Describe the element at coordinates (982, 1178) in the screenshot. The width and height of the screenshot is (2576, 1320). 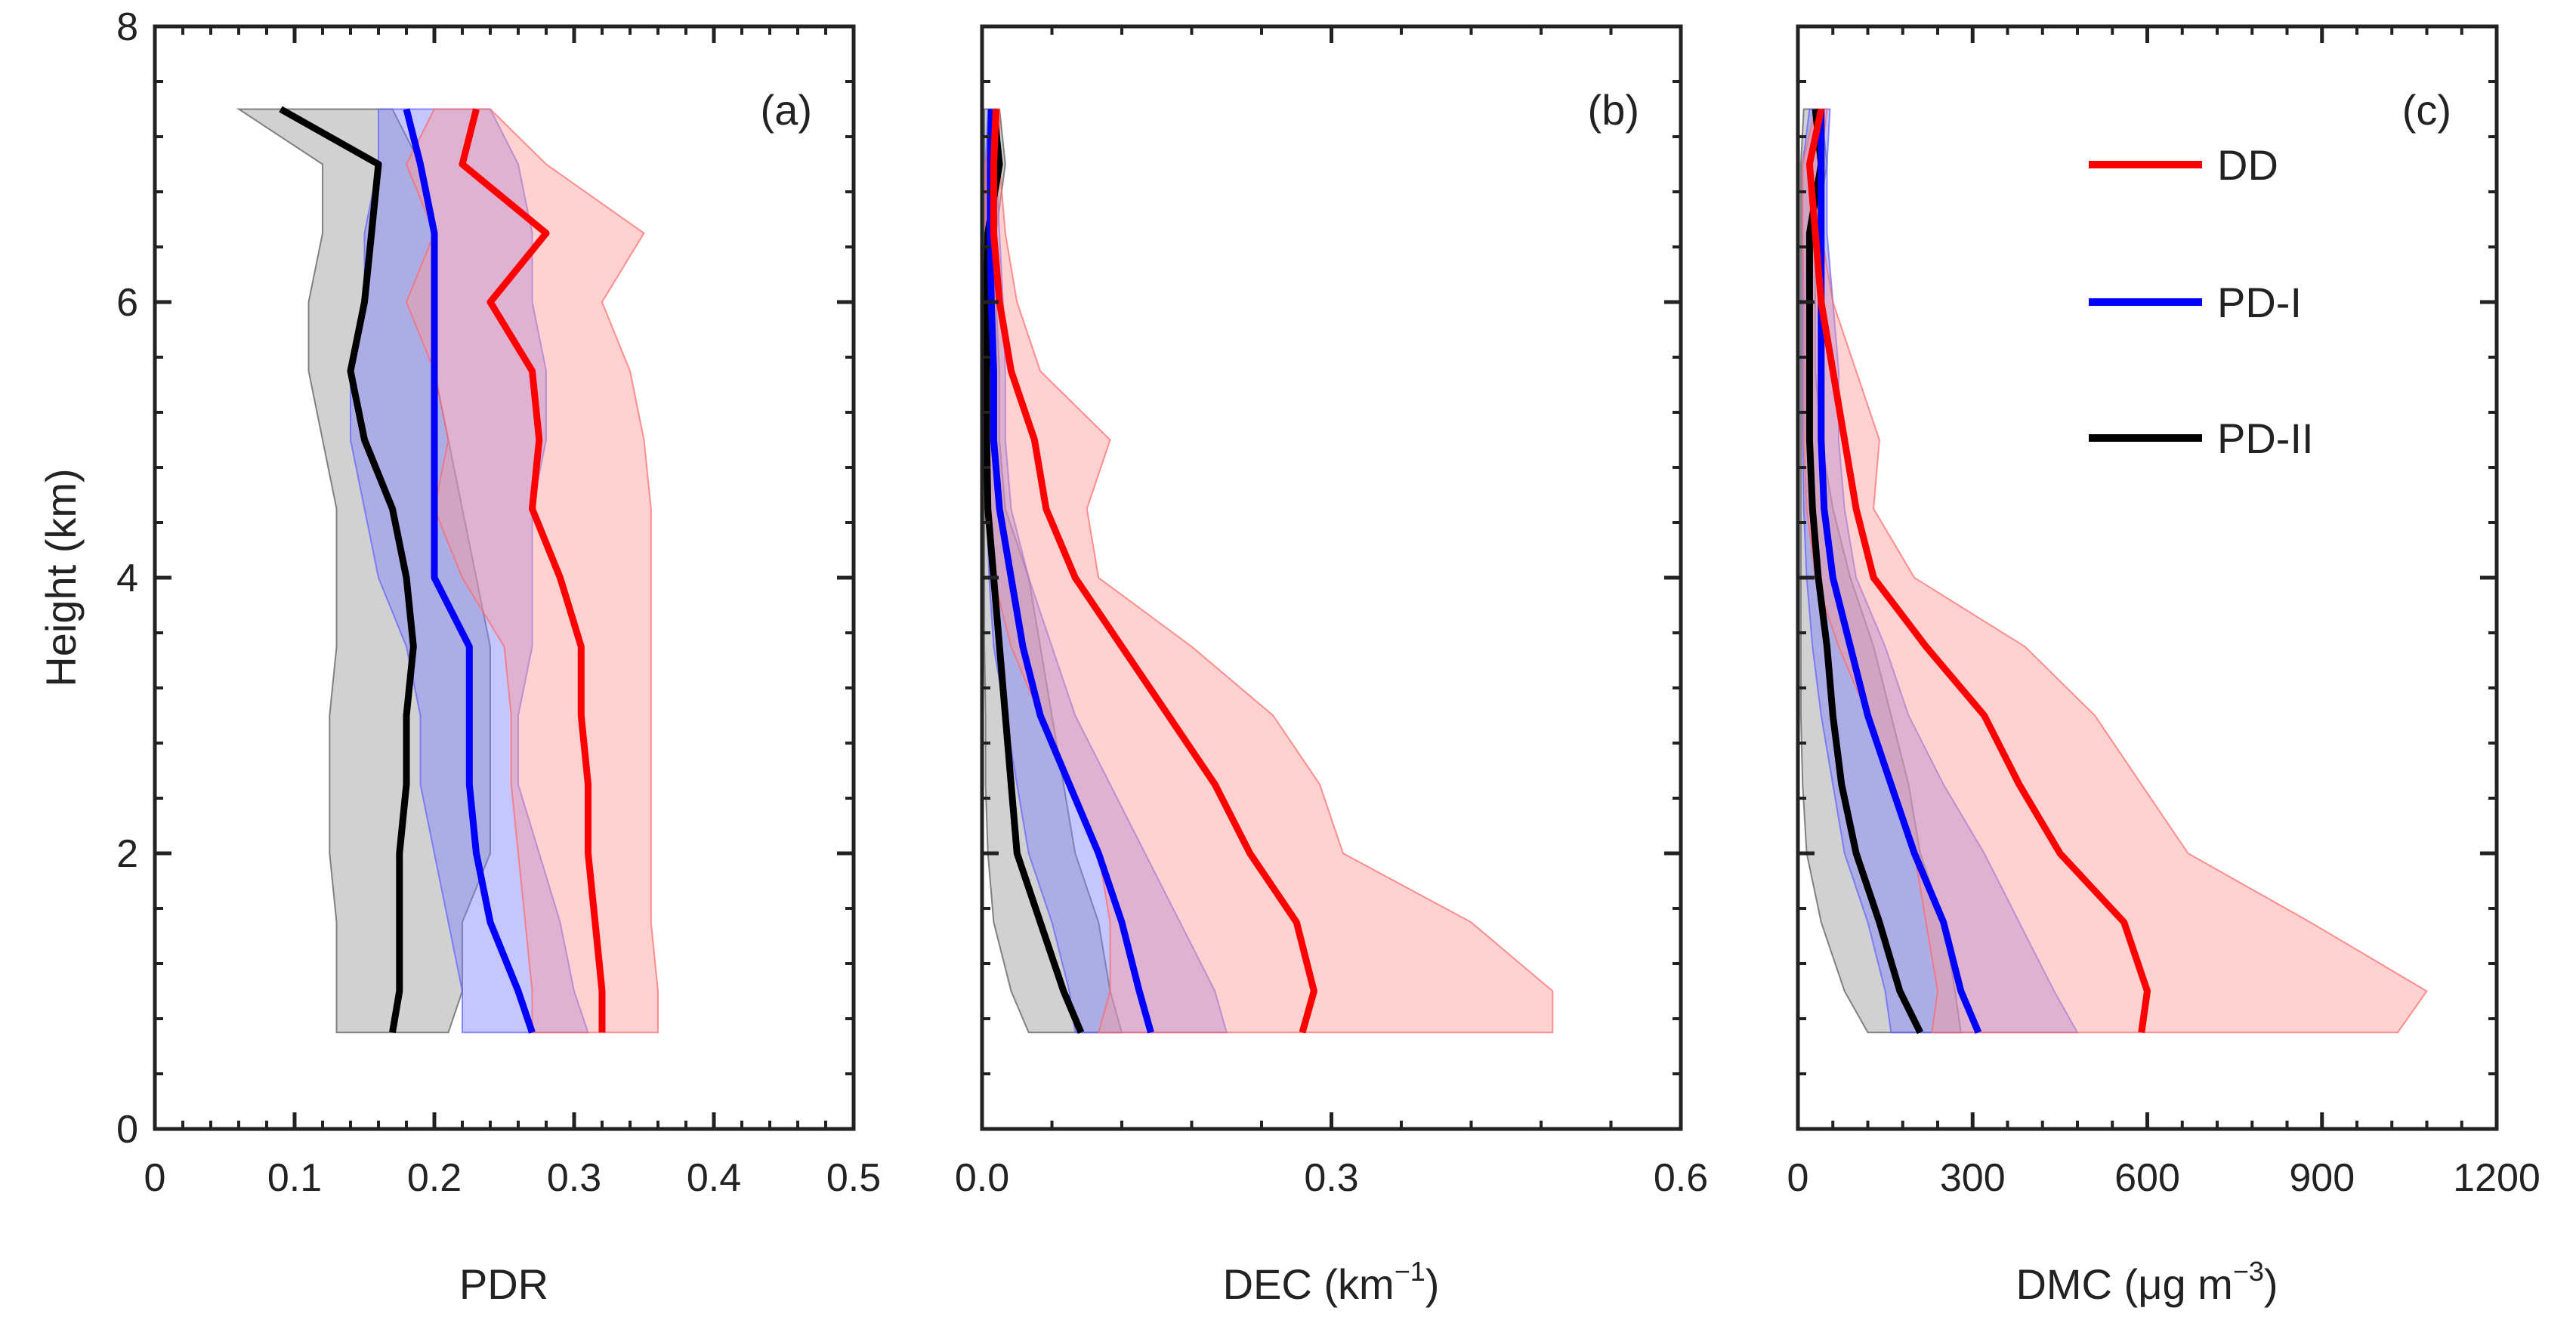
I see `panel-b-x-tick-label: 0.0` at that location.